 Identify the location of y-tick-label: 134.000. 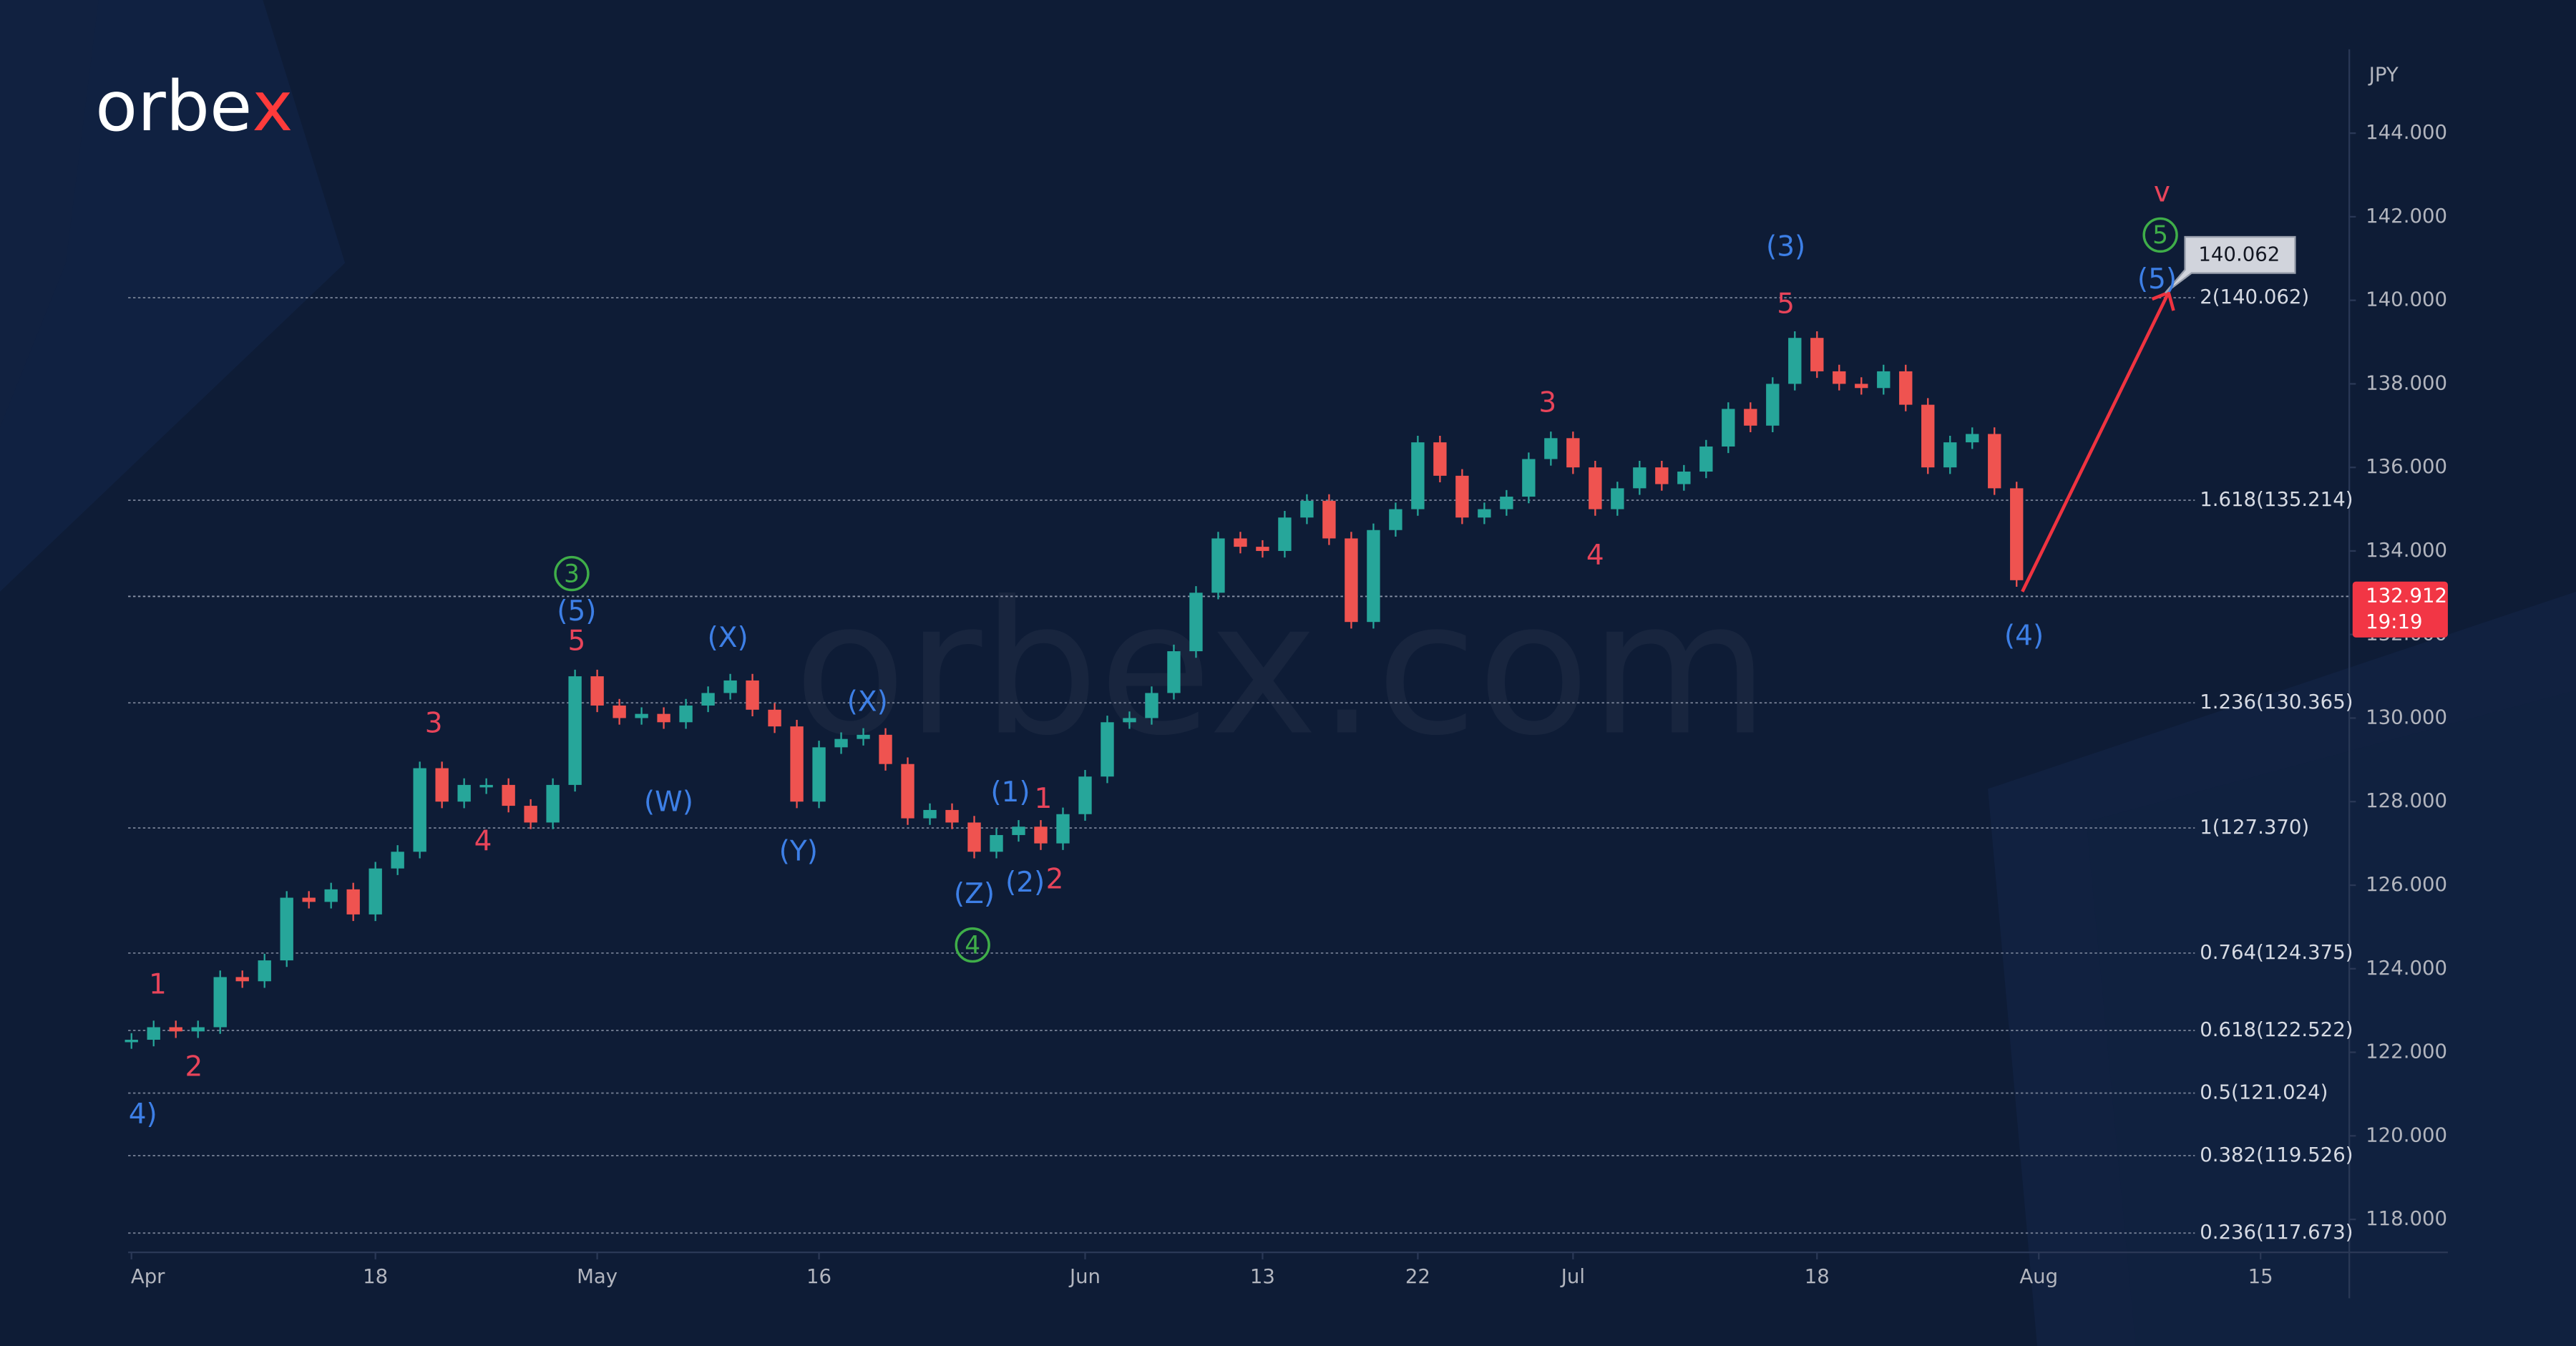
(2406, 550).